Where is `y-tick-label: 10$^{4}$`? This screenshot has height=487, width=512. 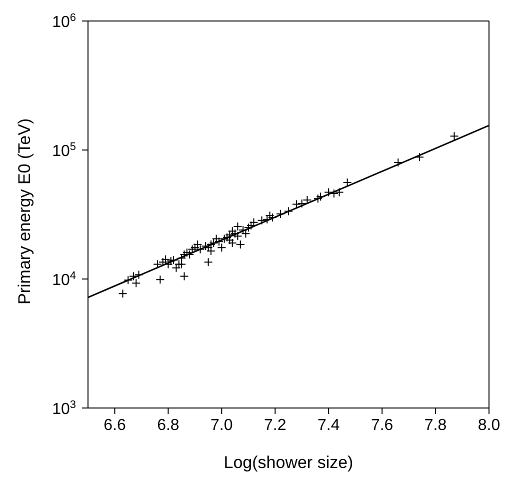 y-tick-label: 10$^{4}$ is located at coordinates (64, 279).